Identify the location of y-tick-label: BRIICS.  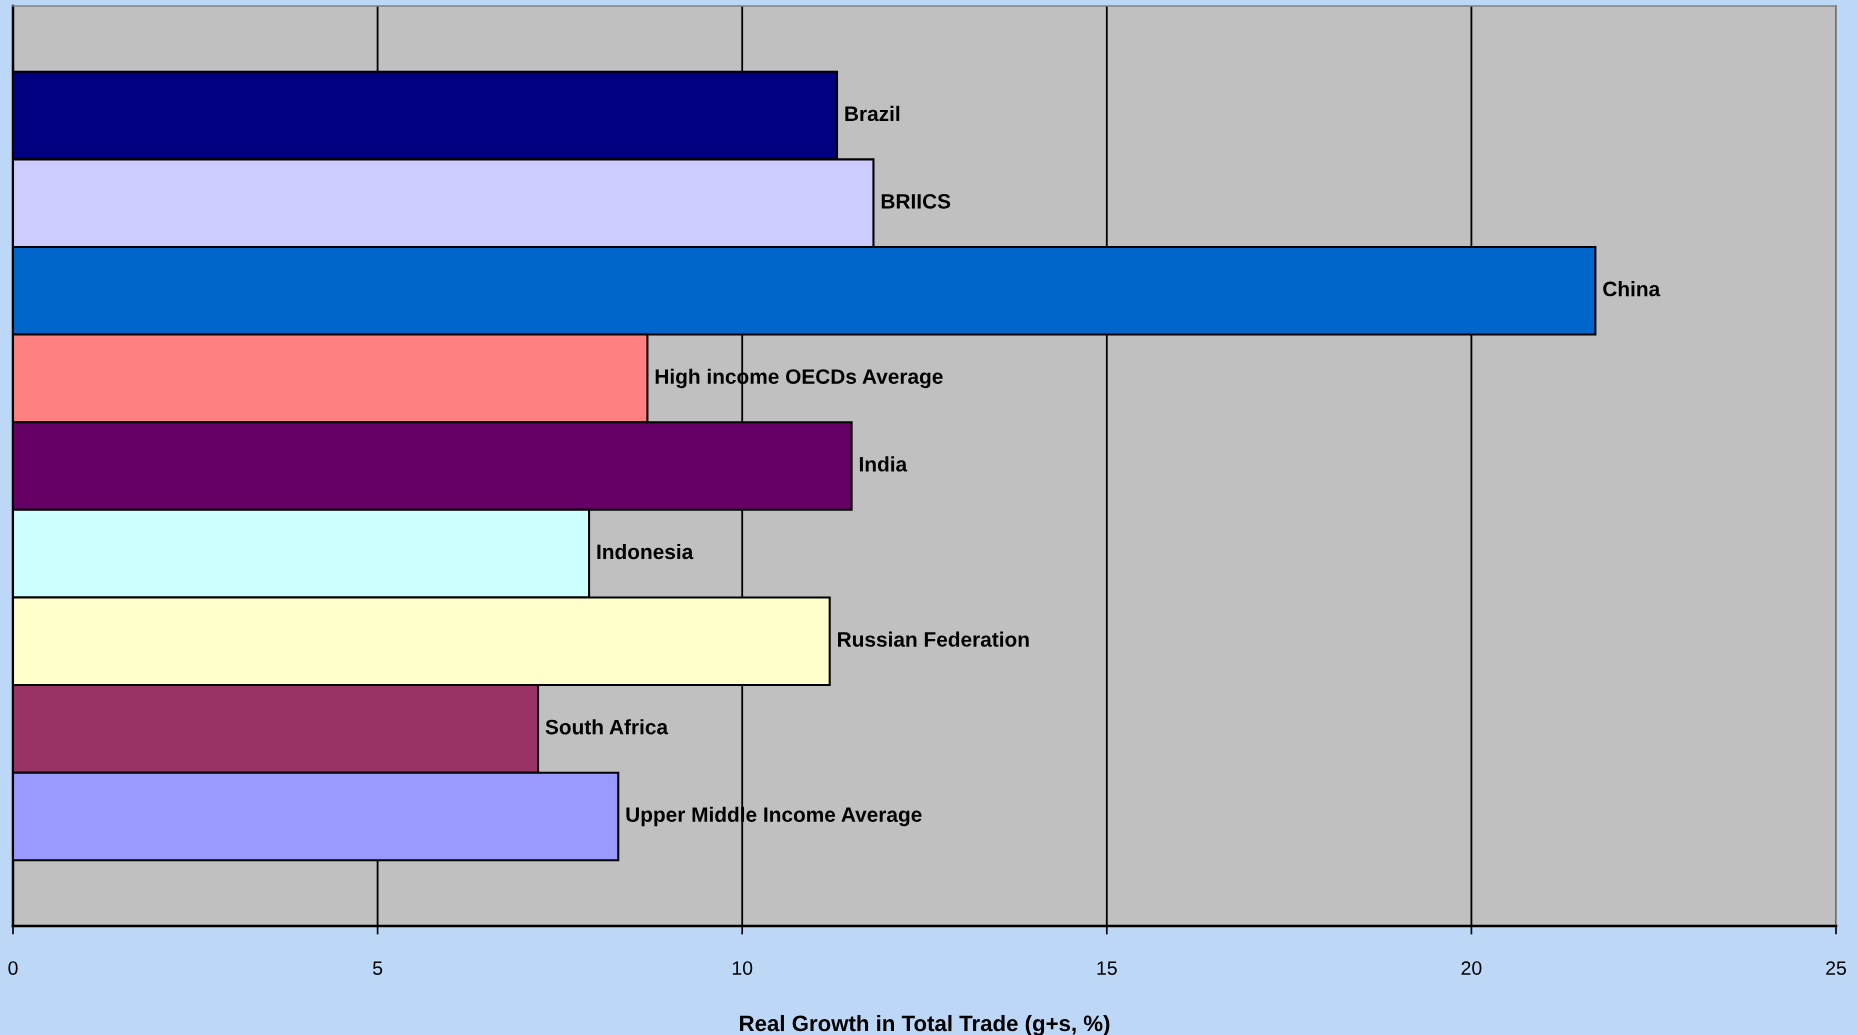
(916, 201).